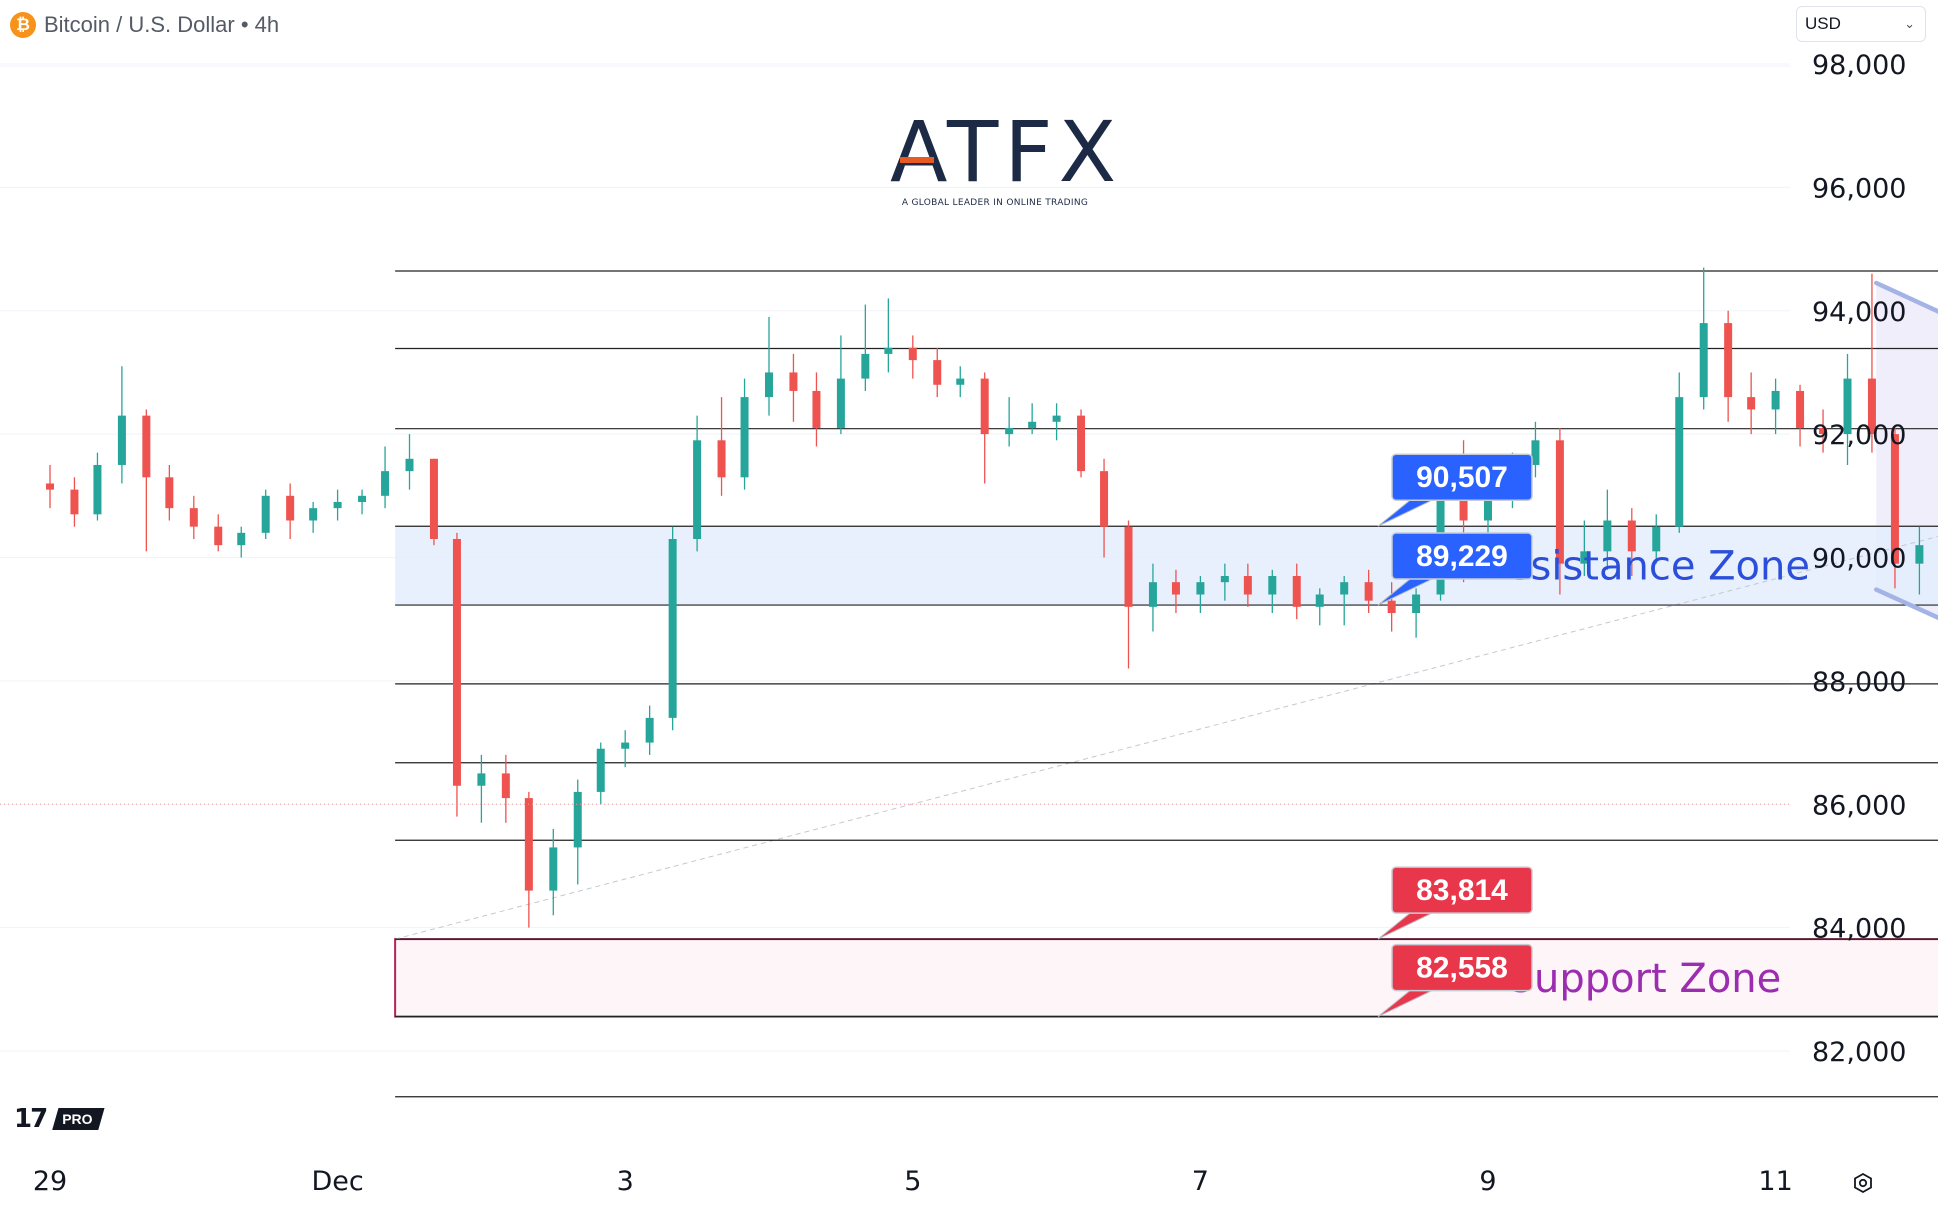 Image resolution: width=1938 pixels, height=1218 pixels. Describe the element at coordinates (31, 1119) in the screenshot. I see `tradingview-mark-icon: 17` at that location.